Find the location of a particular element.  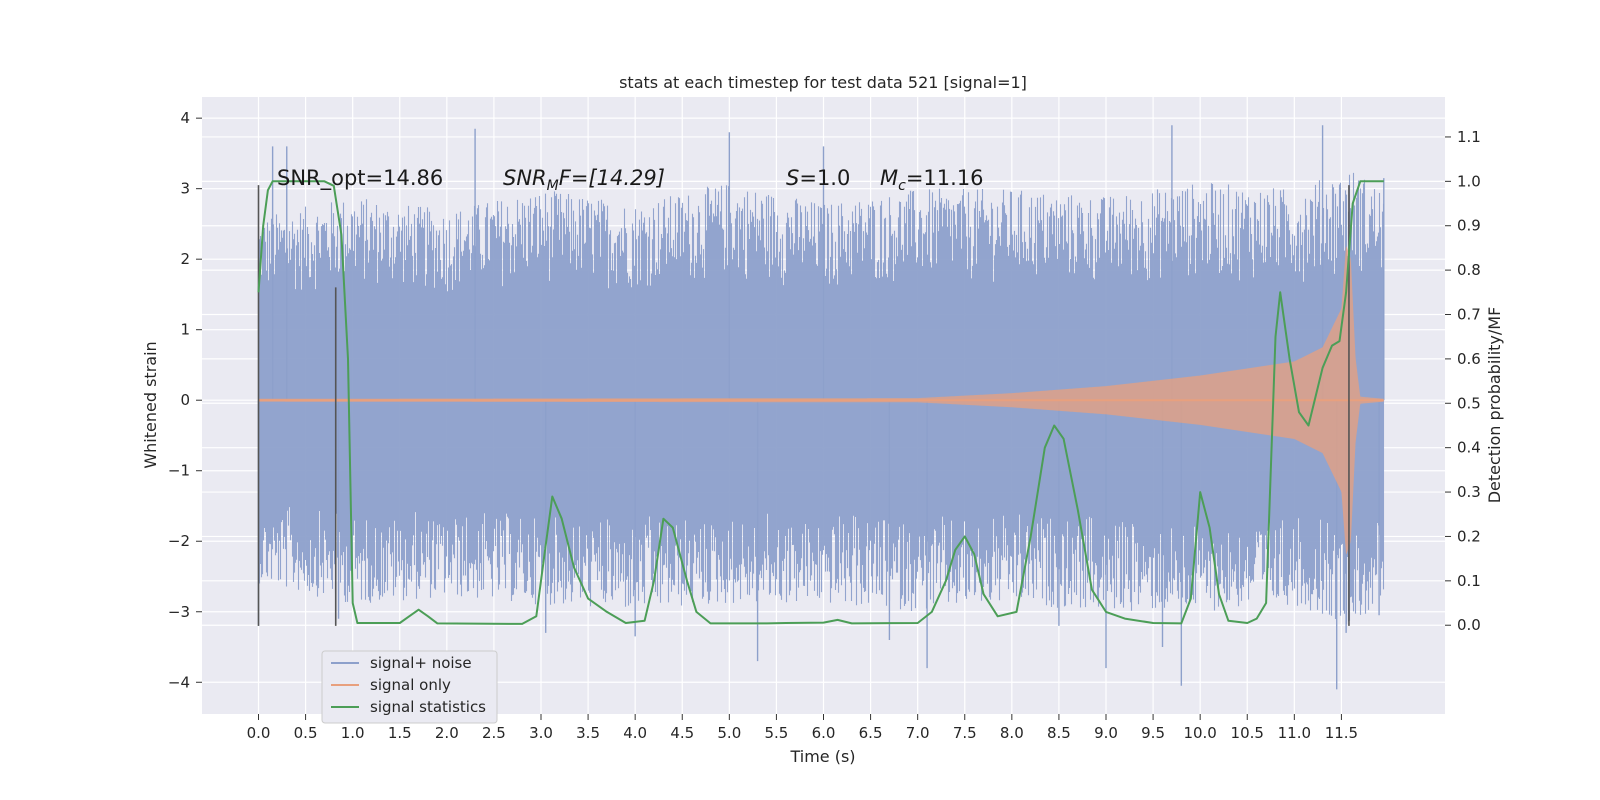

y-right-tick-label: 0.6 is located at coordinates (1469, 359).